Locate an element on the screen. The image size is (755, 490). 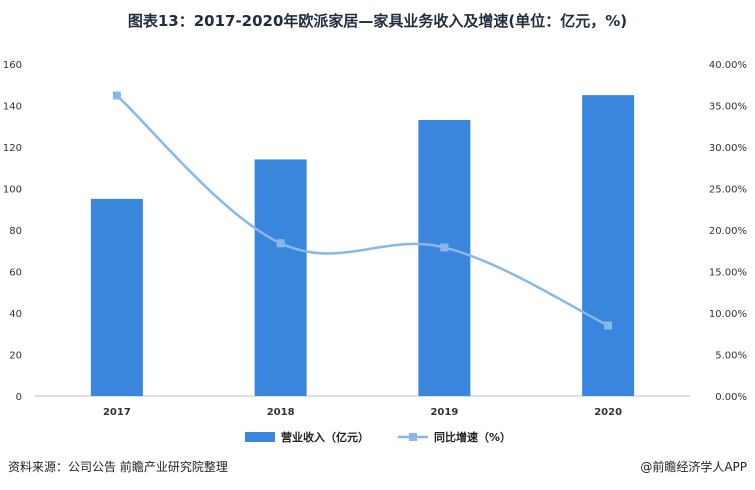
brand-note: @前瞻经济学人APP is located at coordinates (693, 467).